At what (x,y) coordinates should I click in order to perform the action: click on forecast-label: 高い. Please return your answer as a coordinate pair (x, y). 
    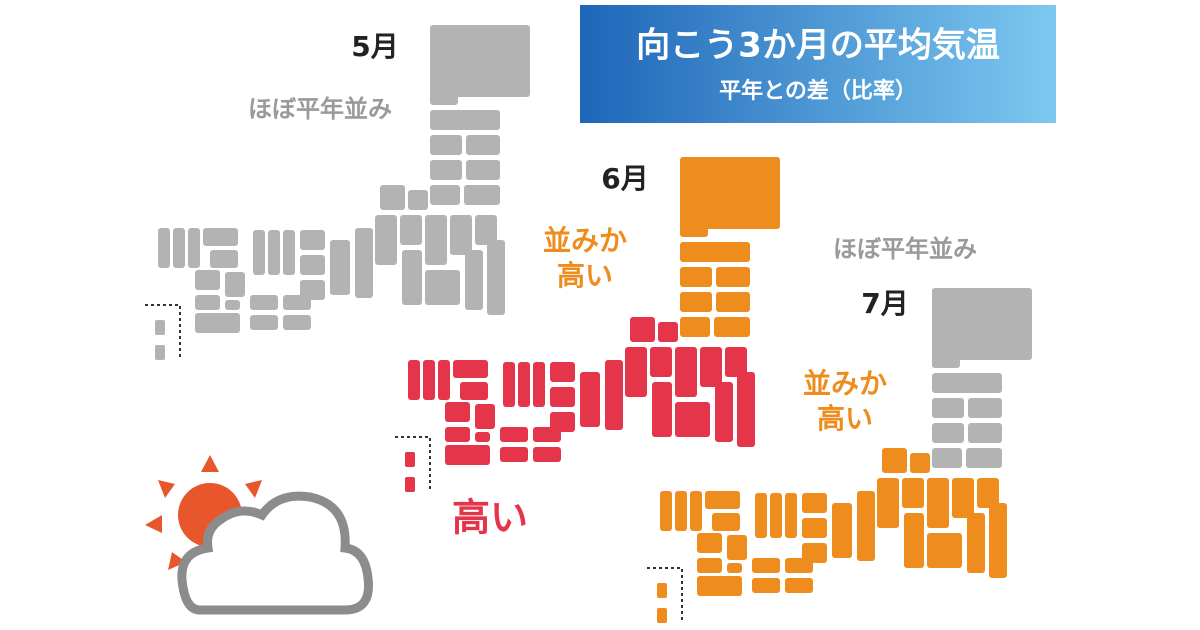
    Looking at the image, I should click on (845, 418).